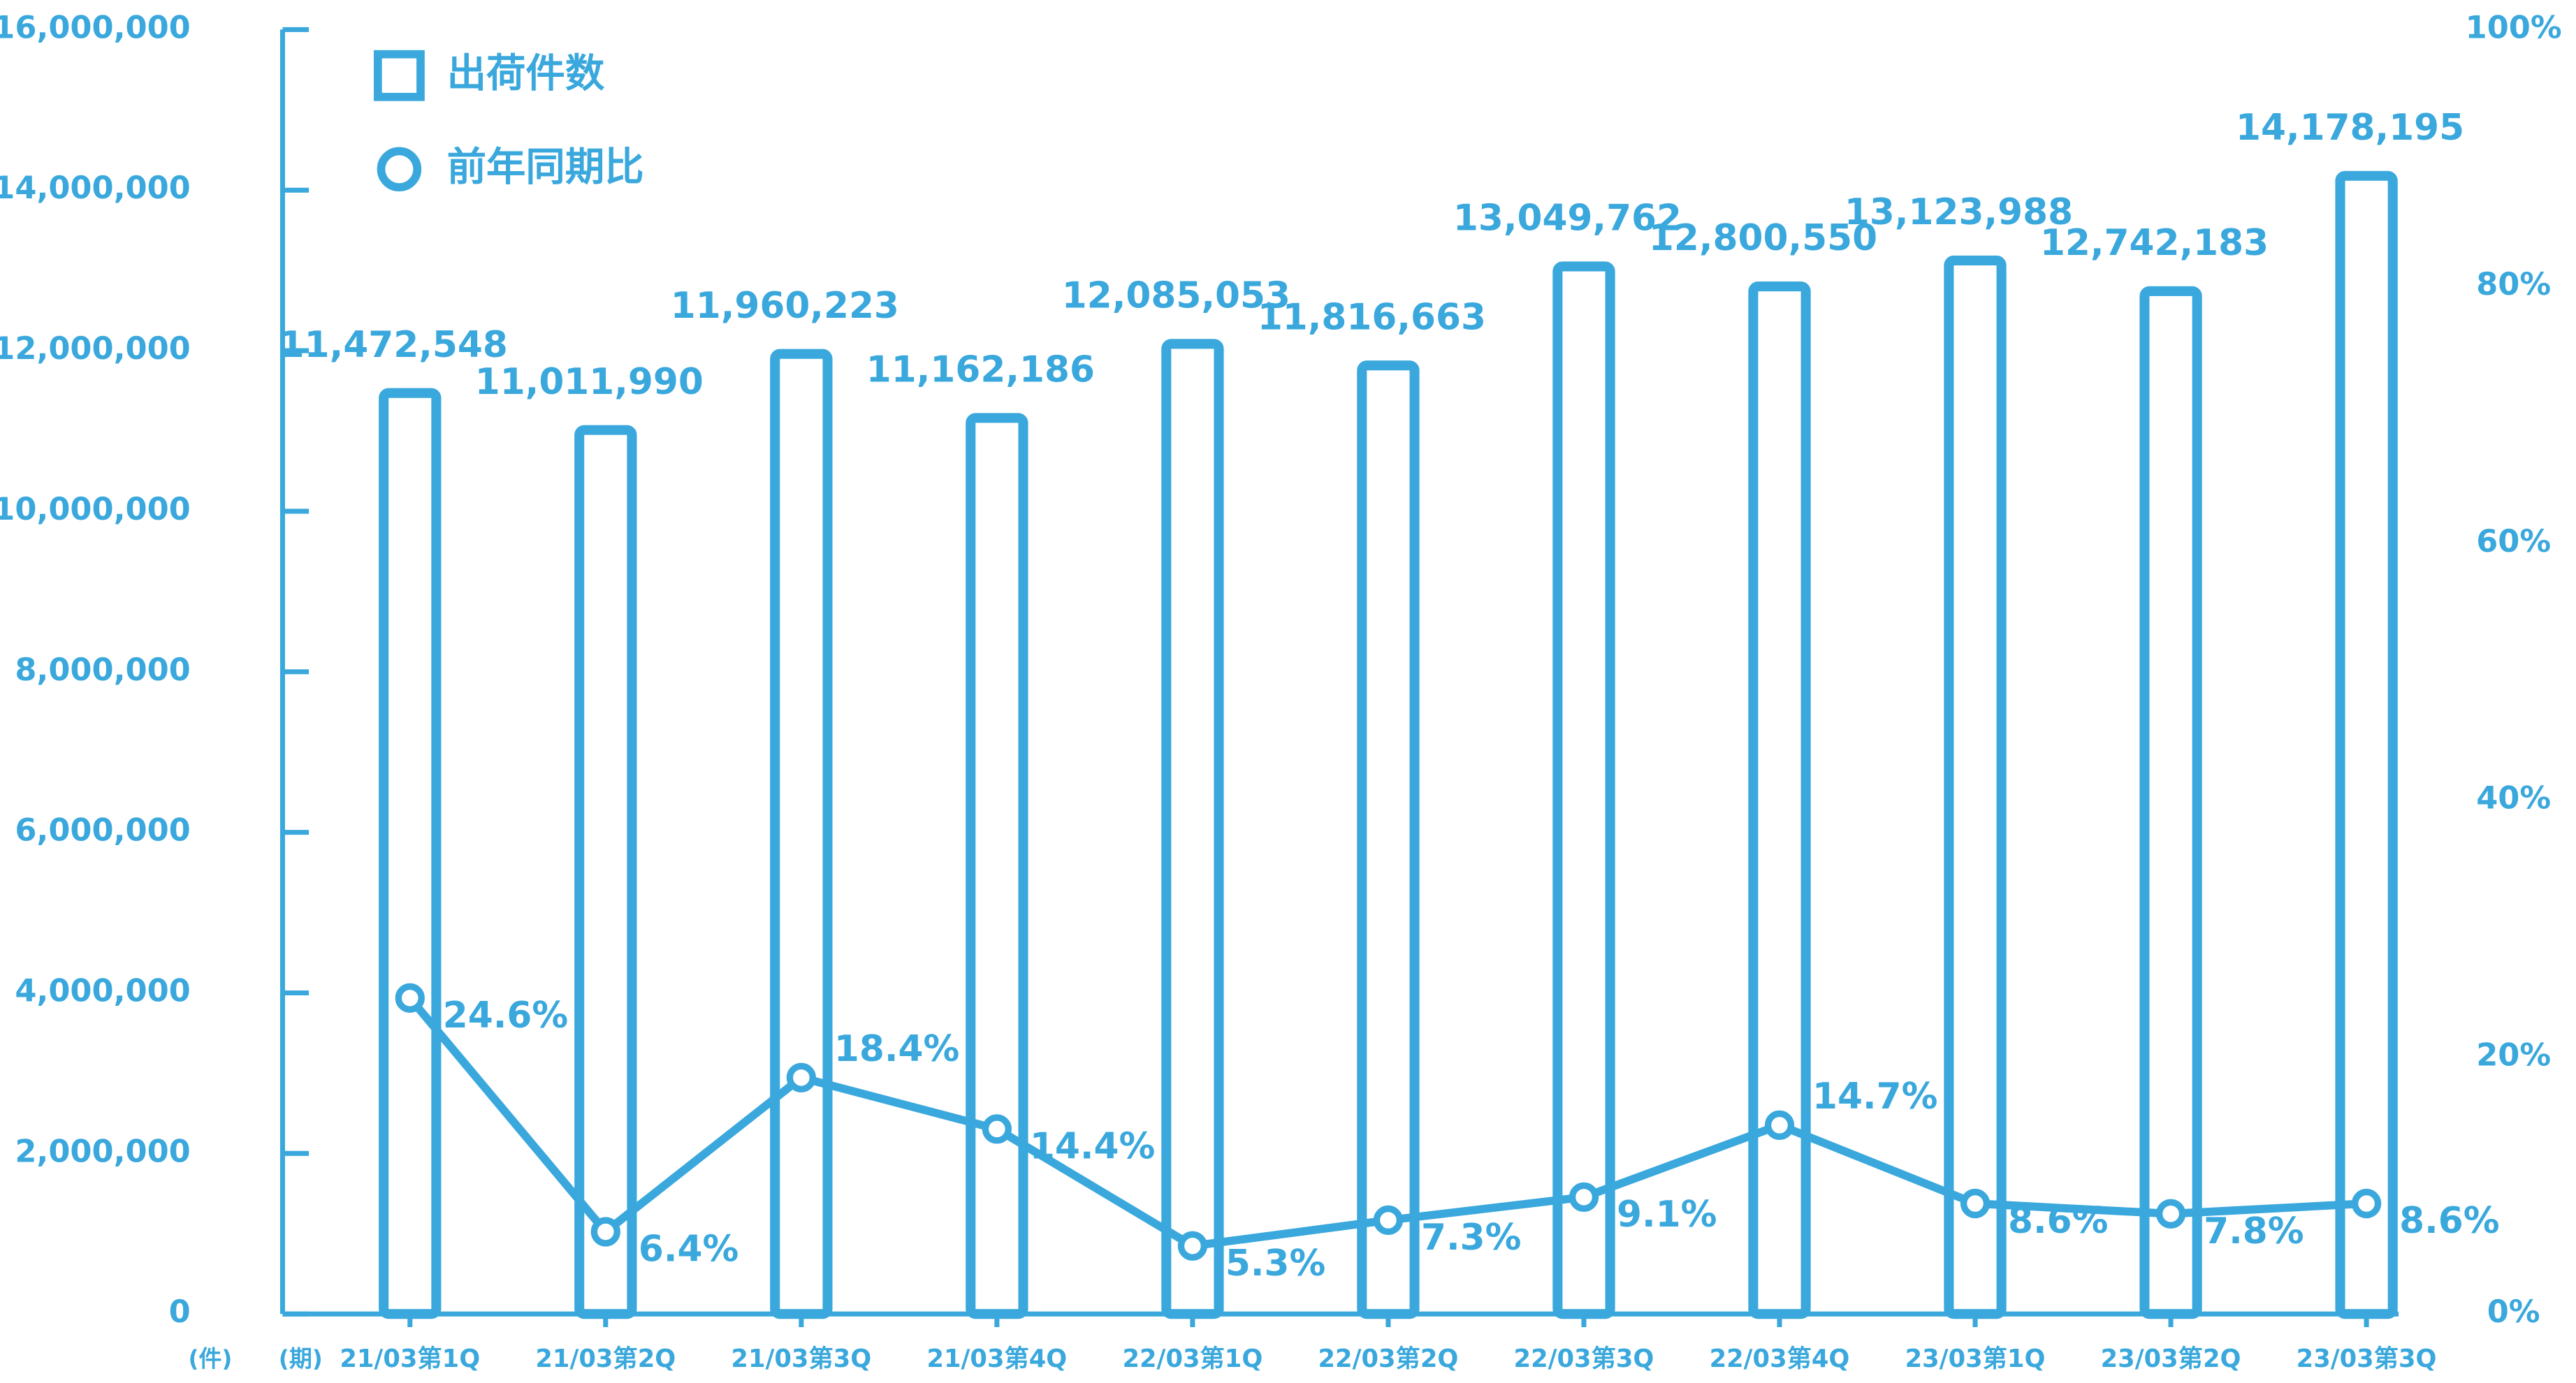 The image size is (2576, 1383). I want to click on y-tick-label: 8,000,000, so click(103, 670).